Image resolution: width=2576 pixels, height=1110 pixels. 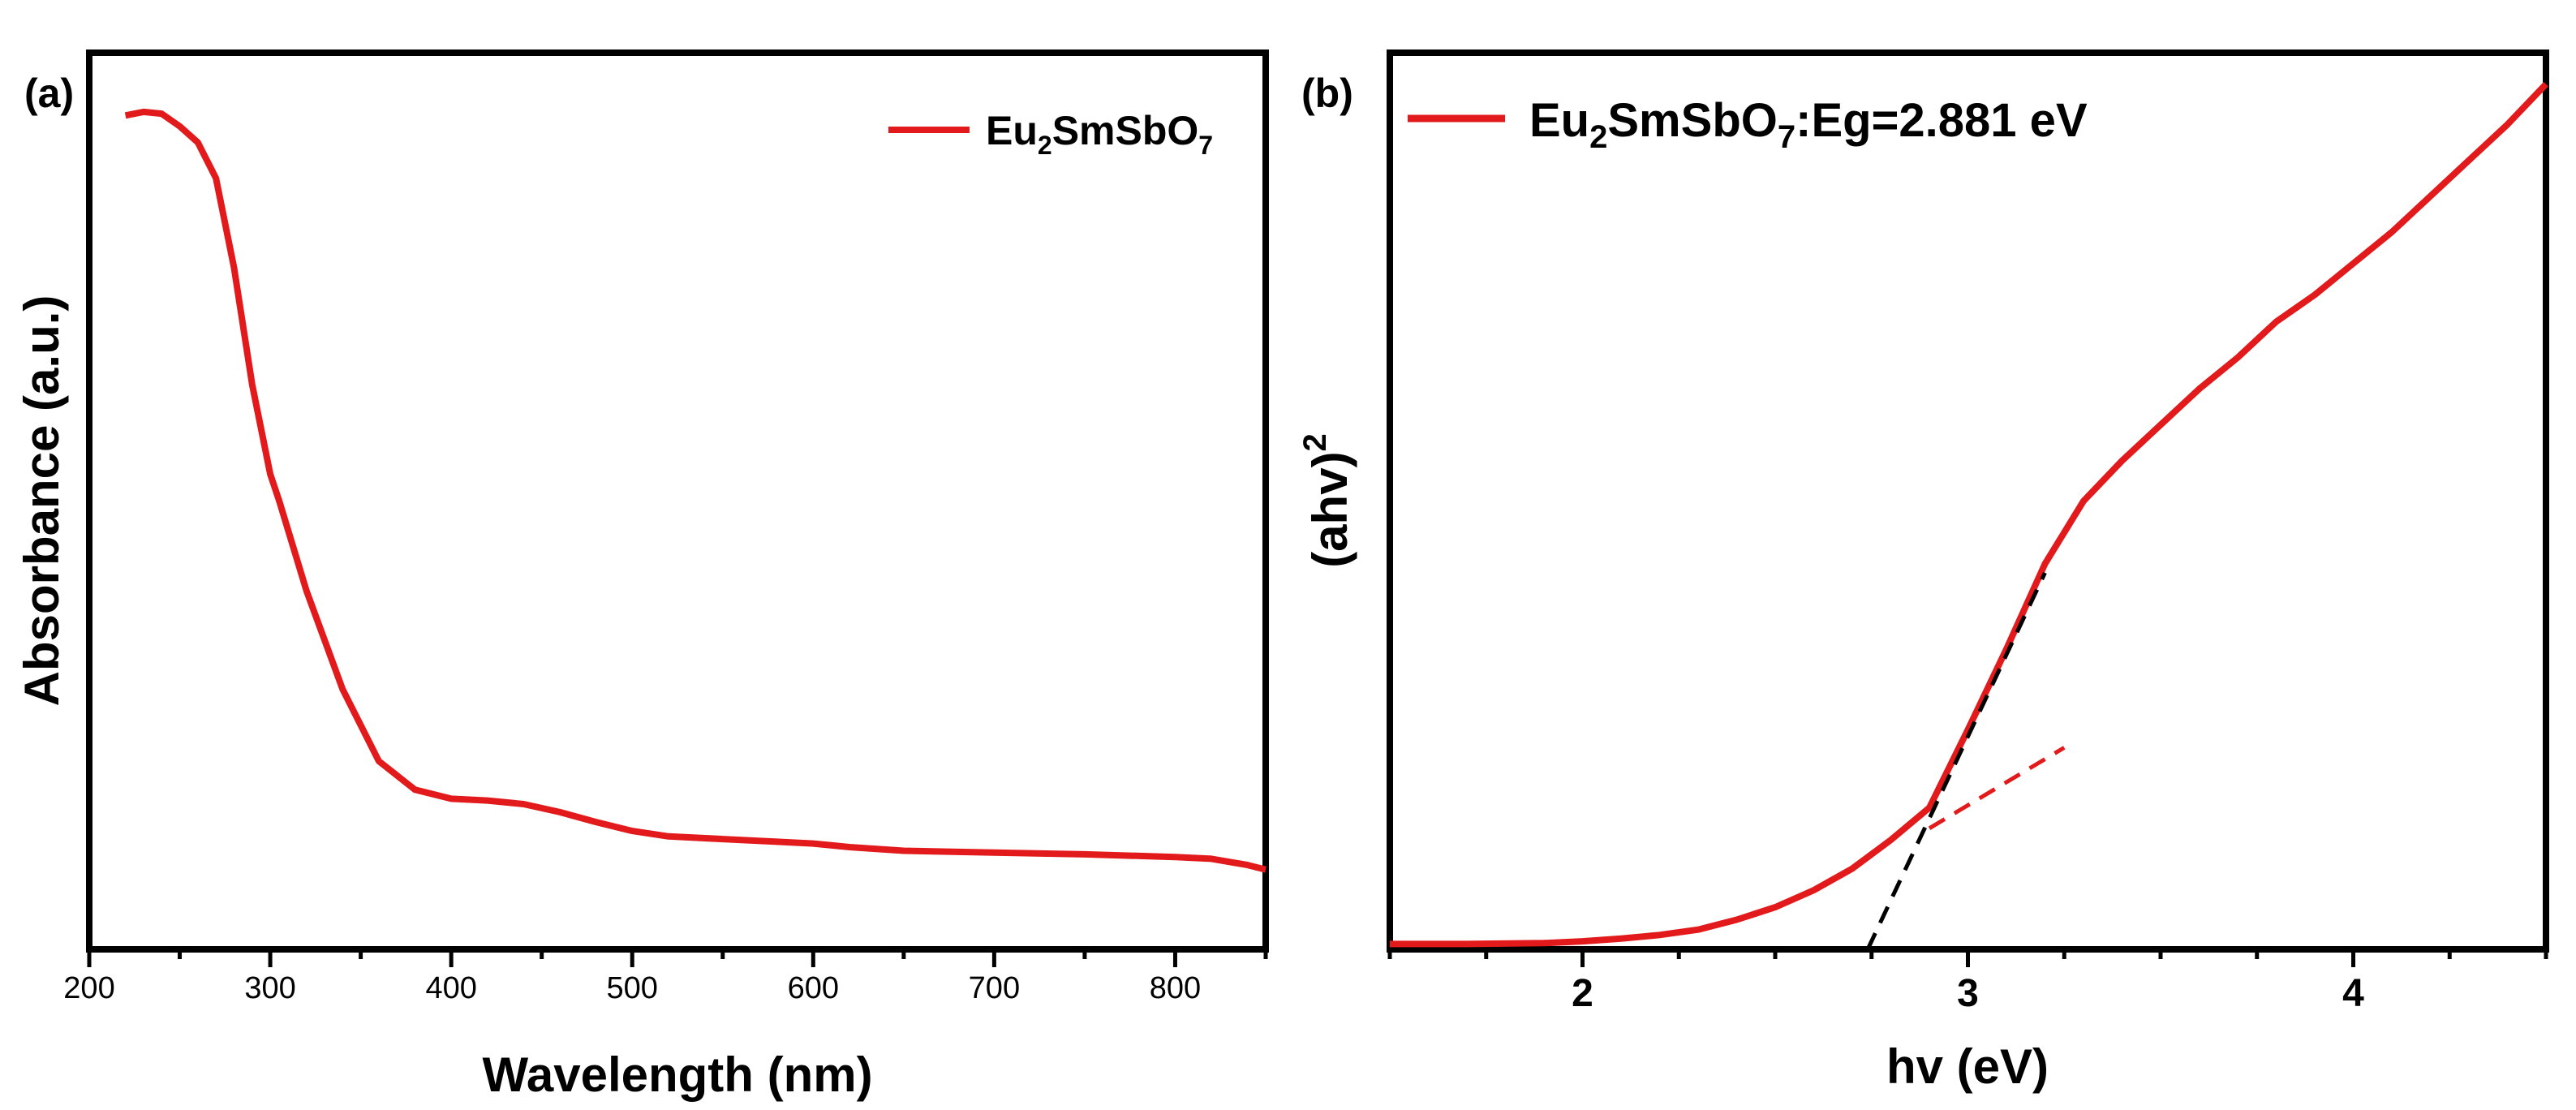 What do you see at coordinates (1327, 93) in the screenshot?
I see `panel-b-label: (b)` at bounding box center [1327, 93].